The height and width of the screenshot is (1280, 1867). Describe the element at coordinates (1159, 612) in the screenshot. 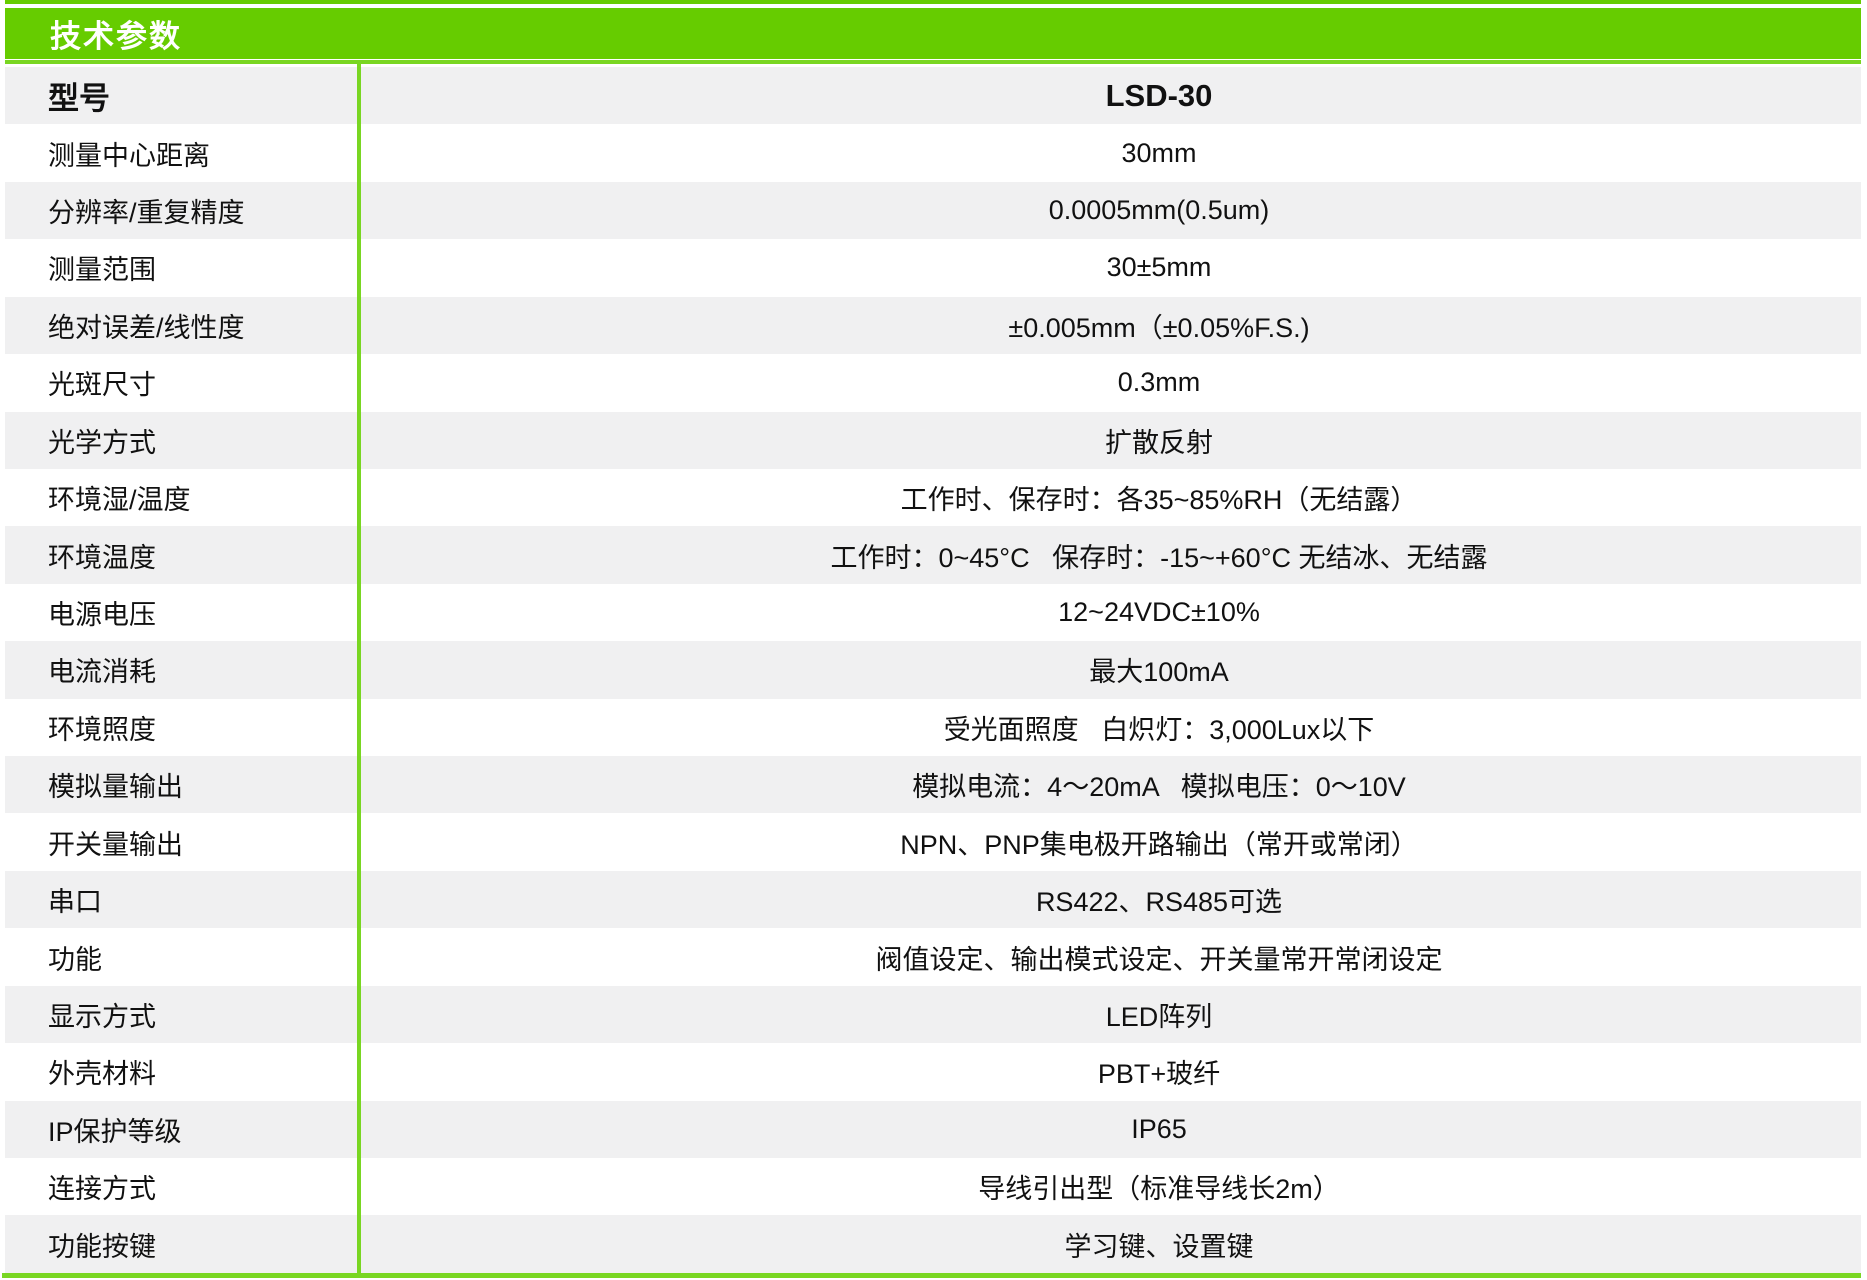

I see `spec-value: 12~24VDC±10%` at that location.